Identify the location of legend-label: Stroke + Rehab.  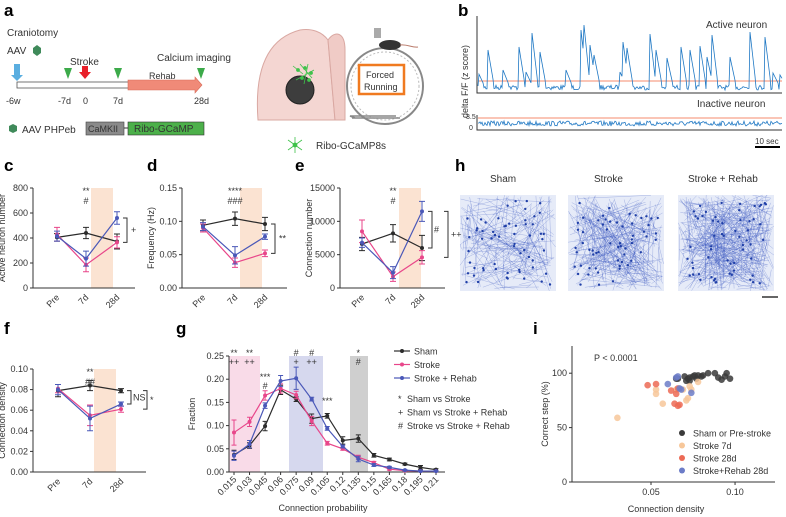
(445, 379).